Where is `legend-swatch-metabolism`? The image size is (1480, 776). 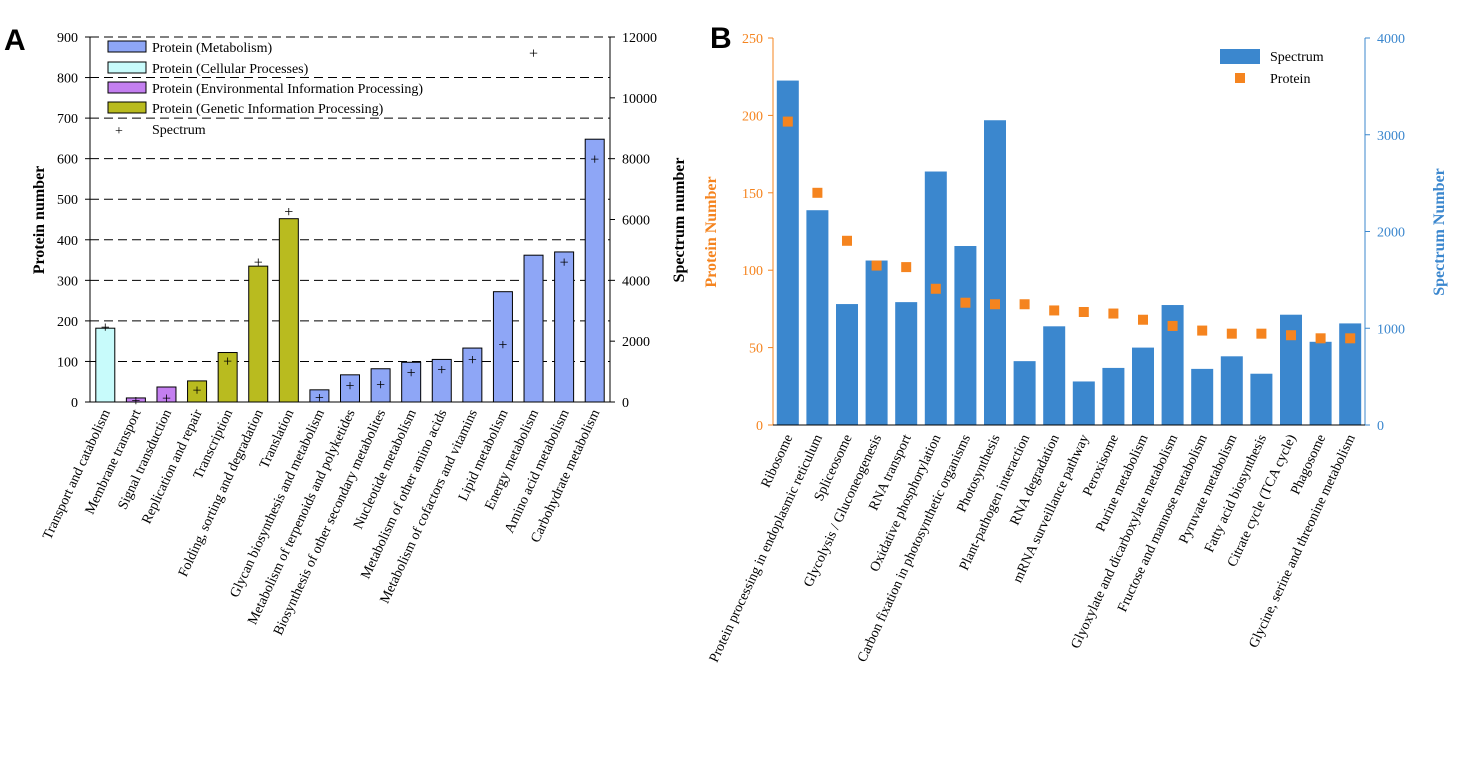 legend-swatch-metabolism is located at coordinates (127, 46).